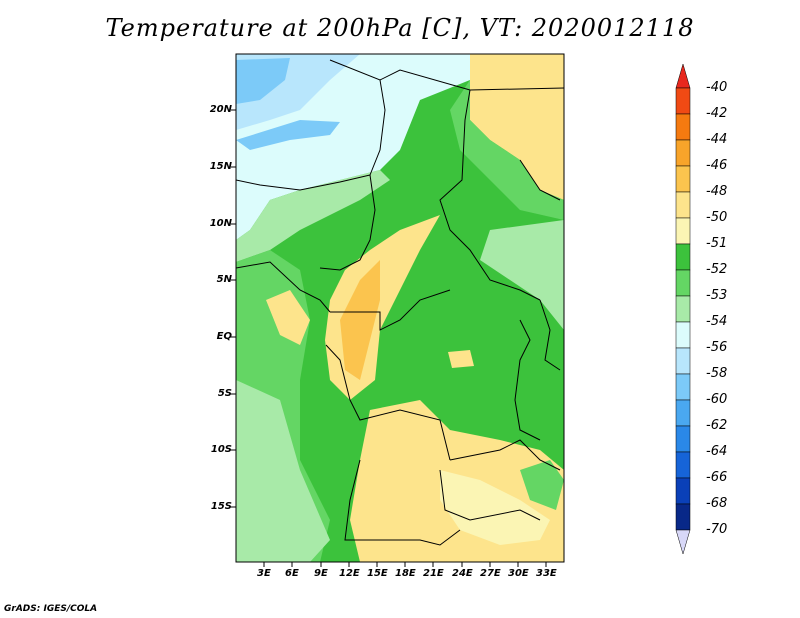 The width and height of the screenshot is (800, 618). I want to click on colorbar-label: -48, so click(717, 191).